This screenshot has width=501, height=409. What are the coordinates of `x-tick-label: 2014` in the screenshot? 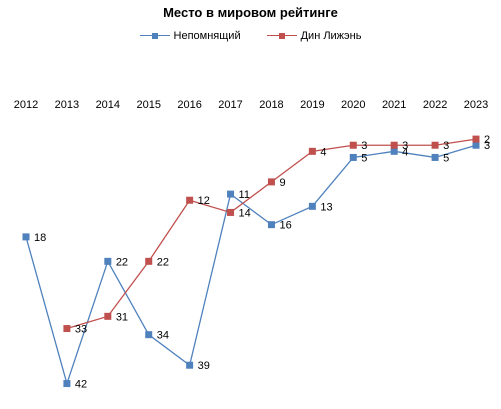 It's located at (108, 105).